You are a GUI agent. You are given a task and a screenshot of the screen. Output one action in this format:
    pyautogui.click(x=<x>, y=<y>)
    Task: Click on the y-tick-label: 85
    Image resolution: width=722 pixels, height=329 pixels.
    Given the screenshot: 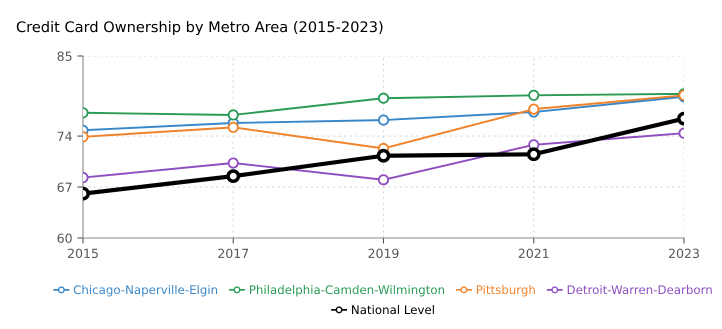 What is the action you would take?
    pyautogui.click(x=65, y=56)
    